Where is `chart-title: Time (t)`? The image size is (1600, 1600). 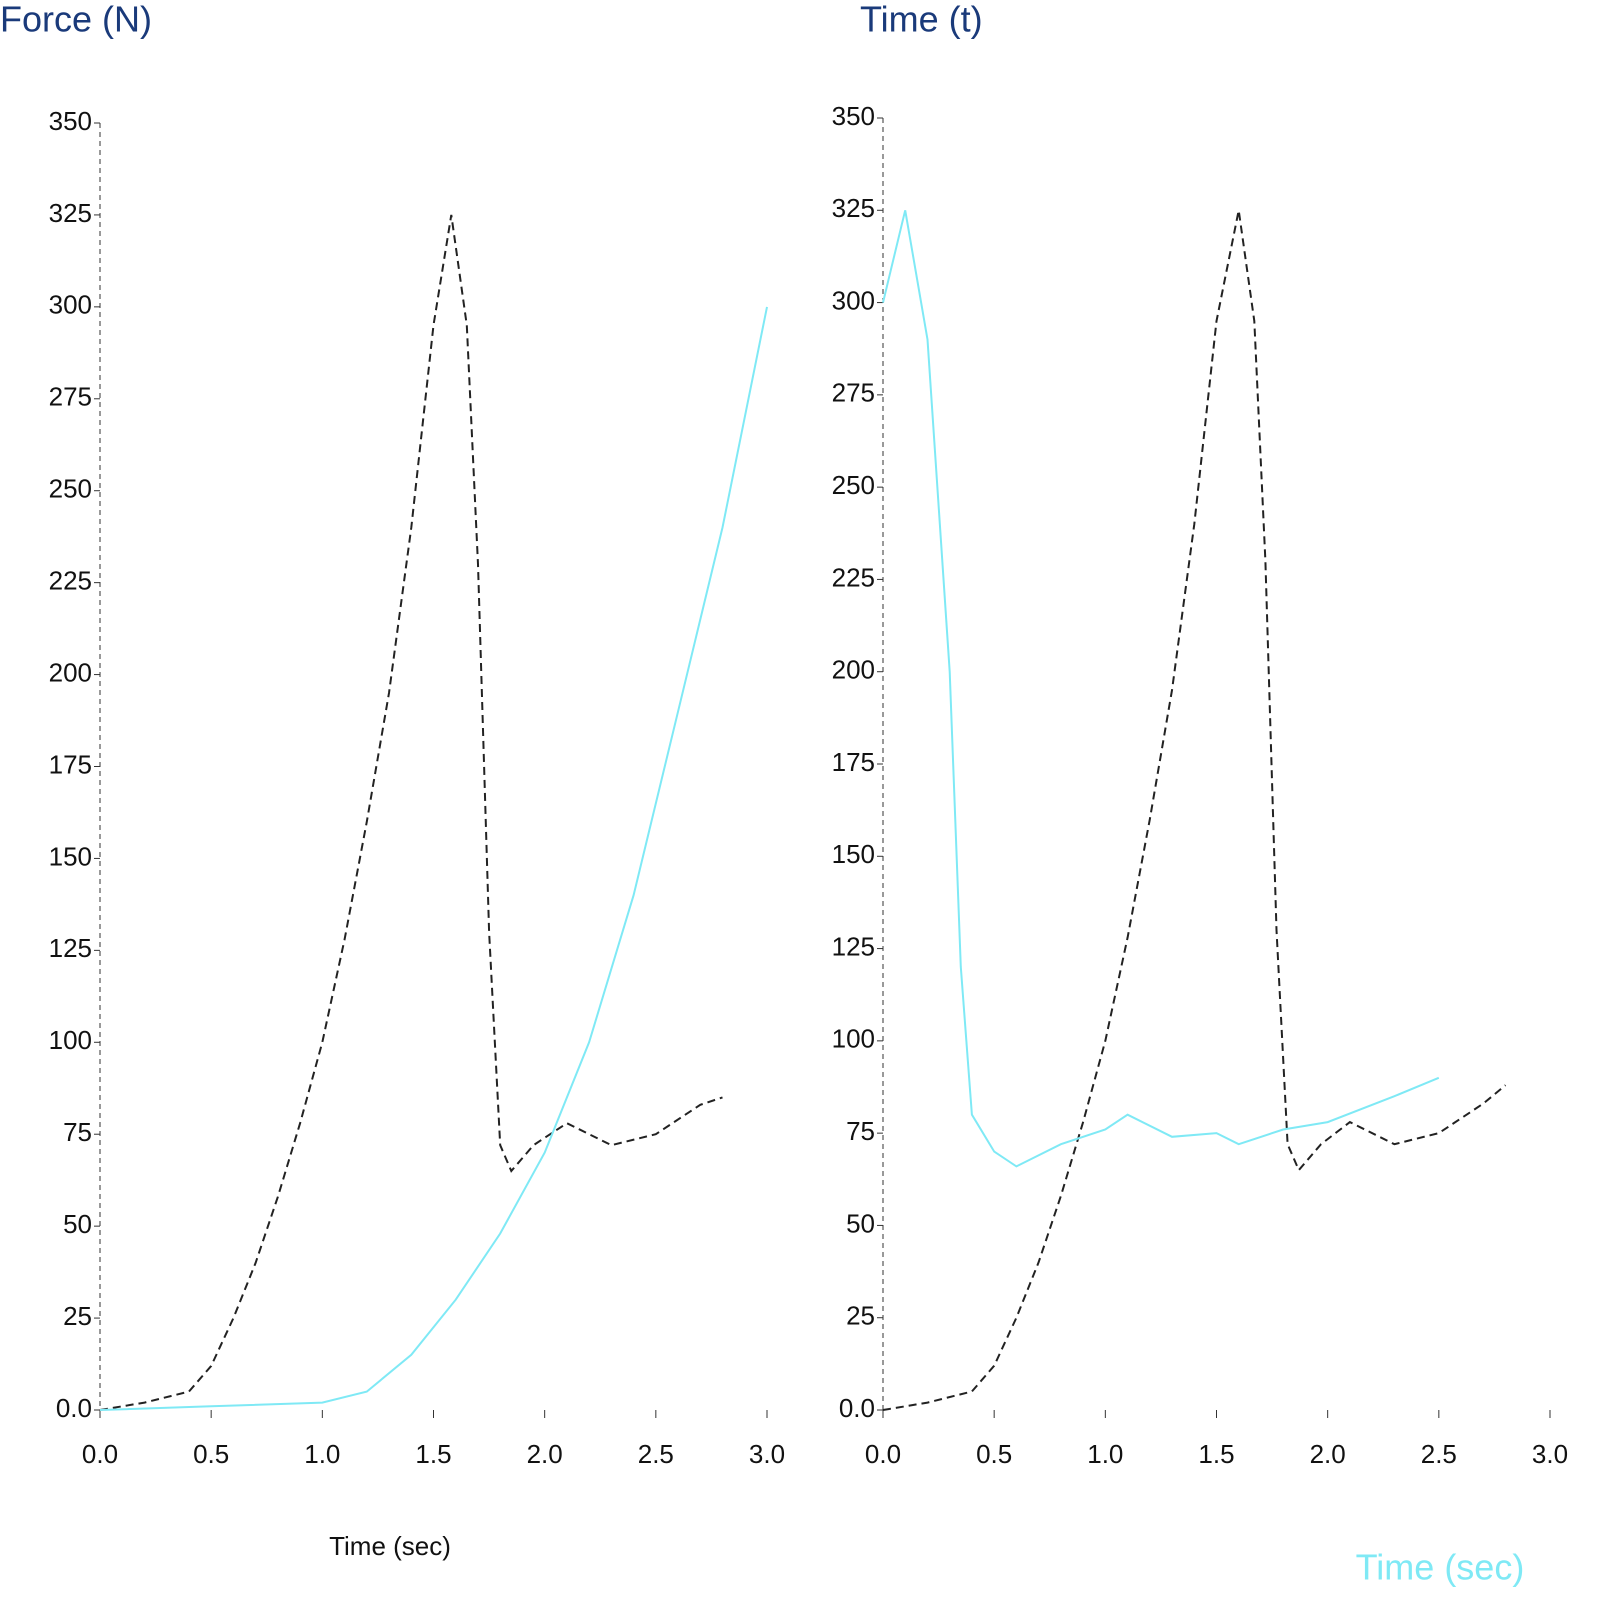 chart-title: Time (t) is located at coordinates (921, 20).